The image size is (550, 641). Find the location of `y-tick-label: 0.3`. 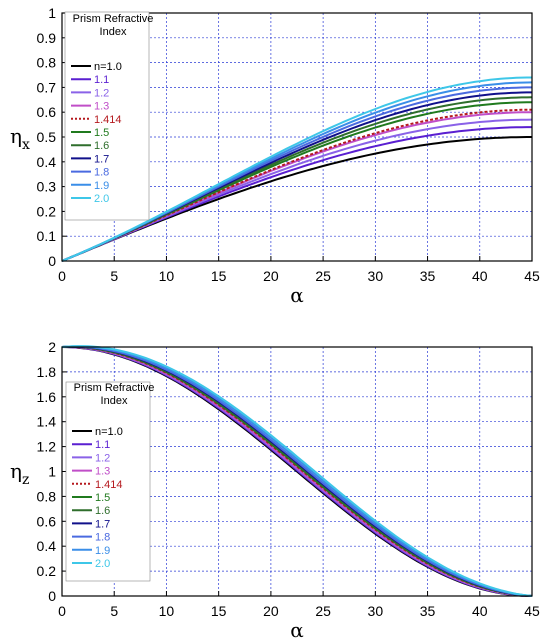

y-tick-label: 0.3 is located at coordinates (47, 187).